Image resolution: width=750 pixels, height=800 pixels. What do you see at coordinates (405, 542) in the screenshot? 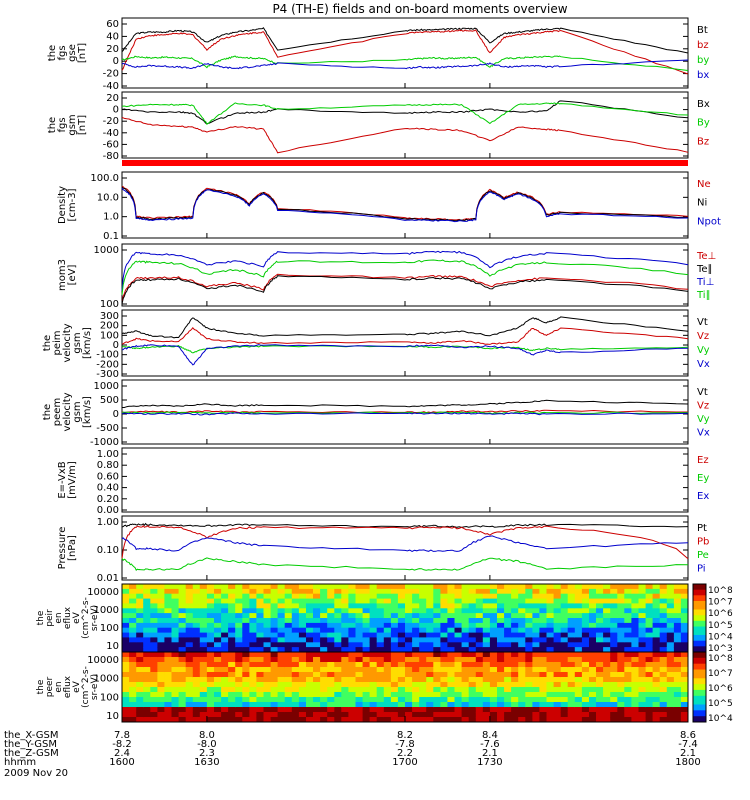
I see `series-line-Pb` at bounding box center [405, 542].